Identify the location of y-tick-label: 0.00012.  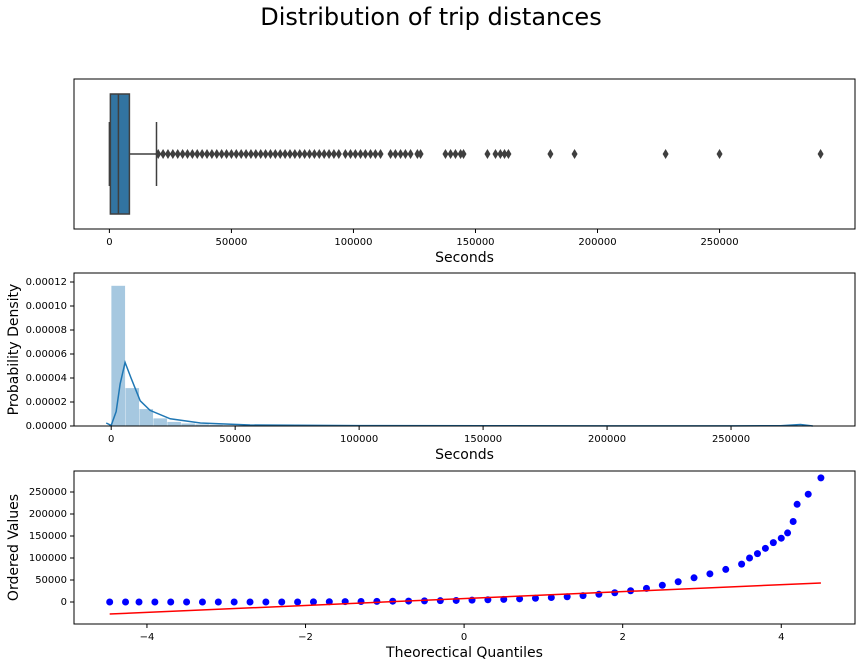
(46, 282).